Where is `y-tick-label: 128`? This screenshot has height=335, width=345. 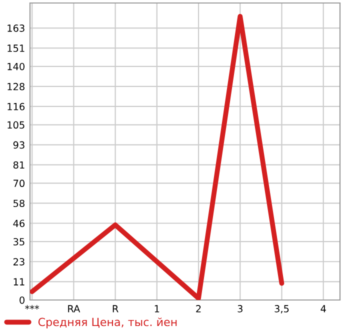 y-tick-label: 128 is located at coordinates (16, 86).